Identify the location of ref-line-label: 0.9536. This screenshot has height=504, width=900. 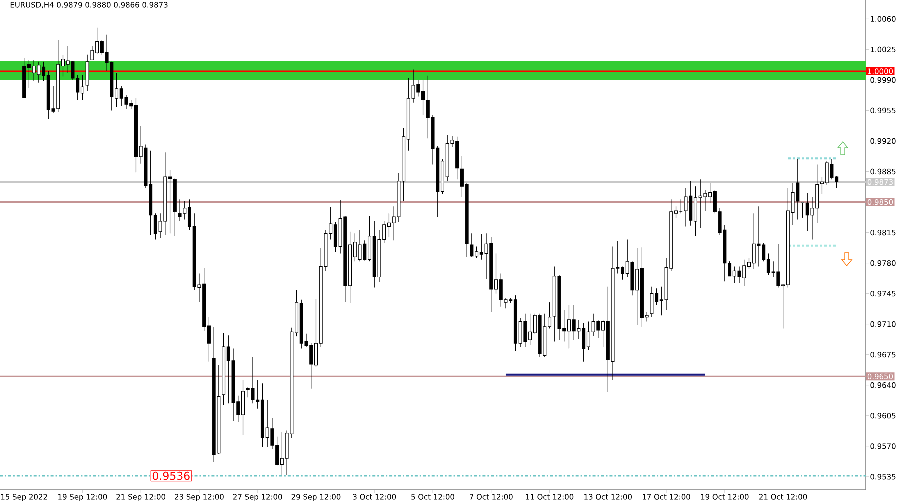
(171, 476).